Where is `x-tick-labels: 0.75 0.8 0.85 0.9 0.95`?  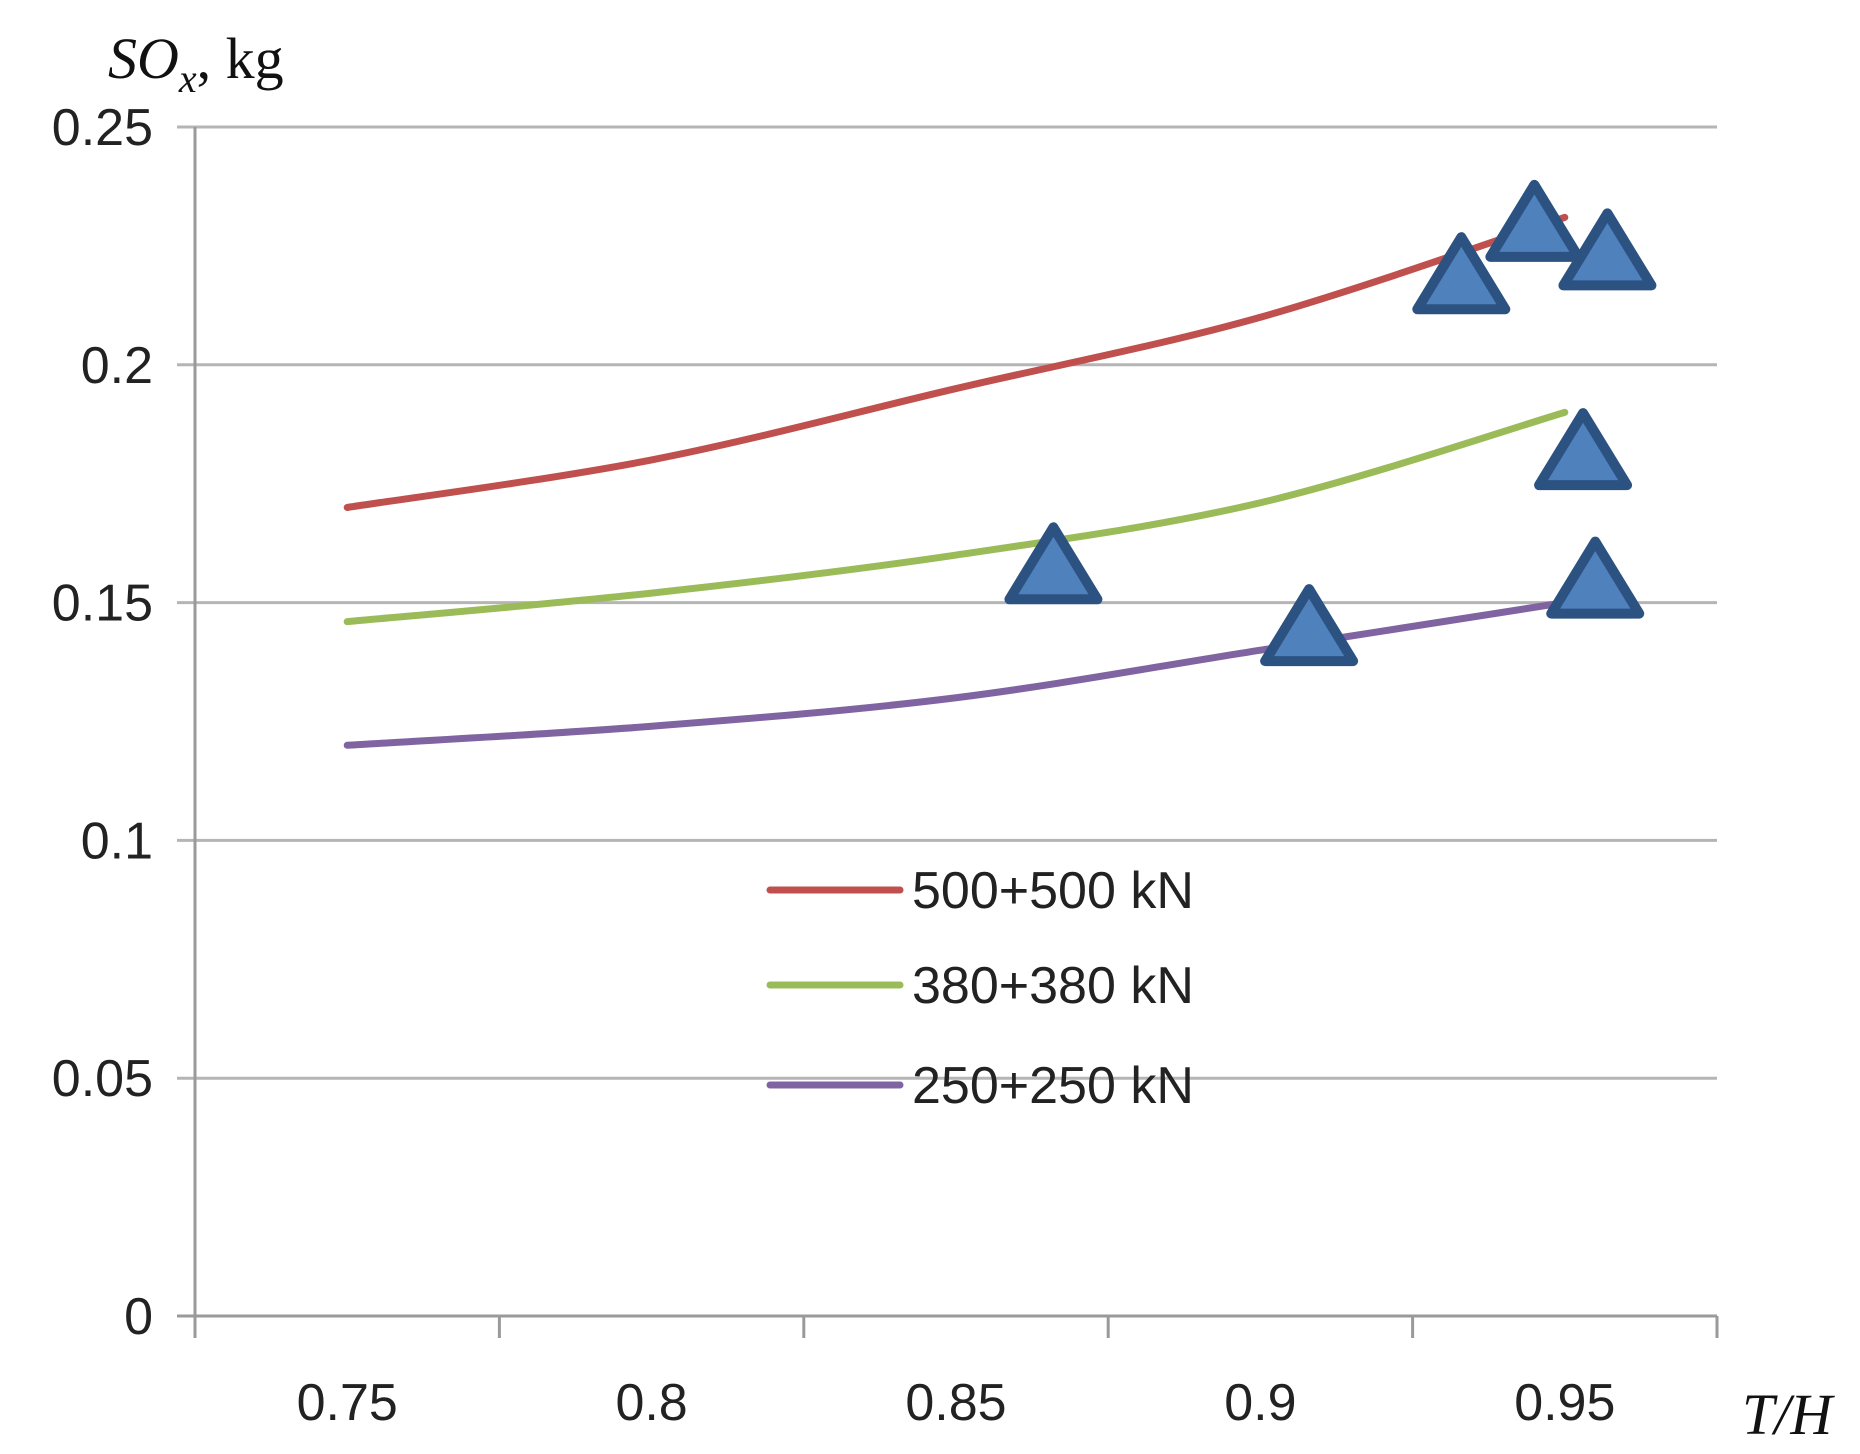
x-tick-labels: 0.75 0.8 0.85 0.9 0.95 is located at coordinates (956, 1403).